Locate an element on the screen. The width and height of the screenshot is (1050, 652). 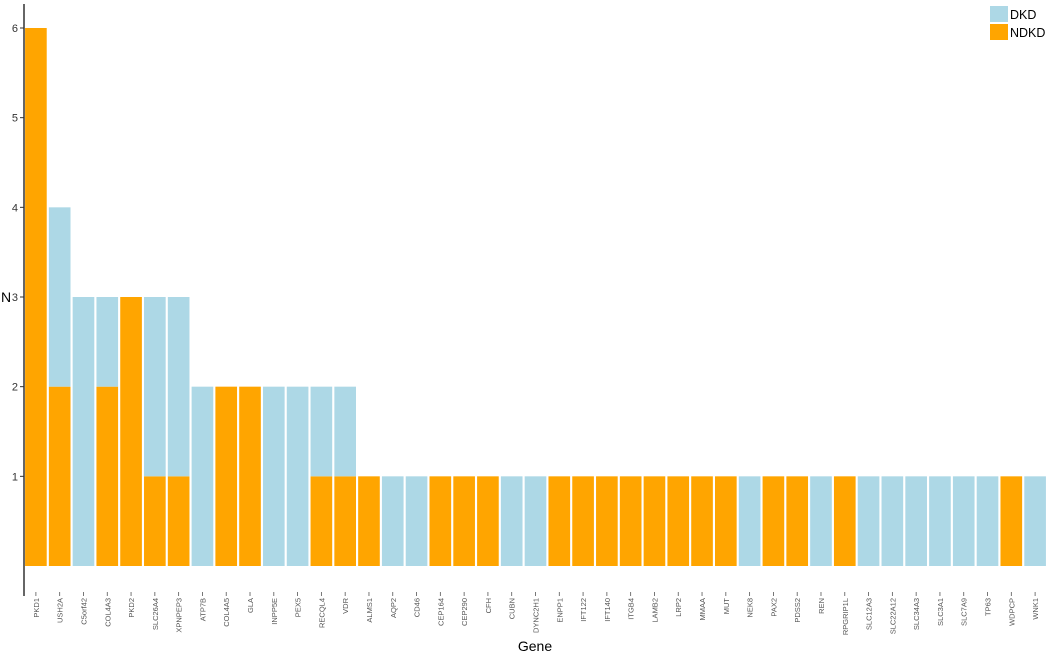
bar-segment-ndkd-vdr is located at coordinates (345, 521).